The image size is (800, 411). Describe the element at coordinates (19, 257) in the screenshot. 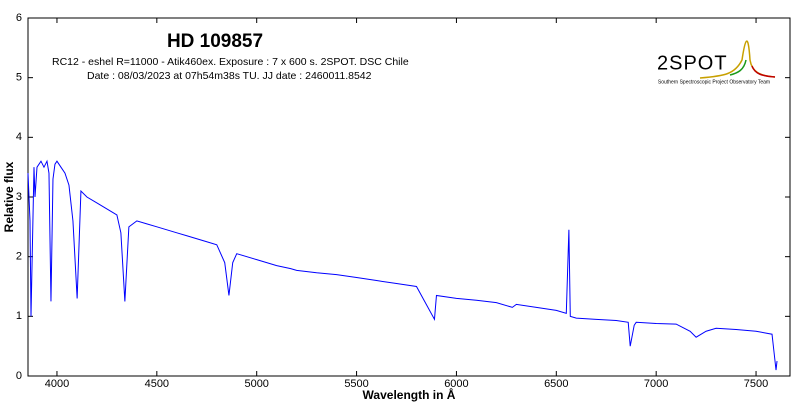

I see `y-tick-label: 2` at that location.